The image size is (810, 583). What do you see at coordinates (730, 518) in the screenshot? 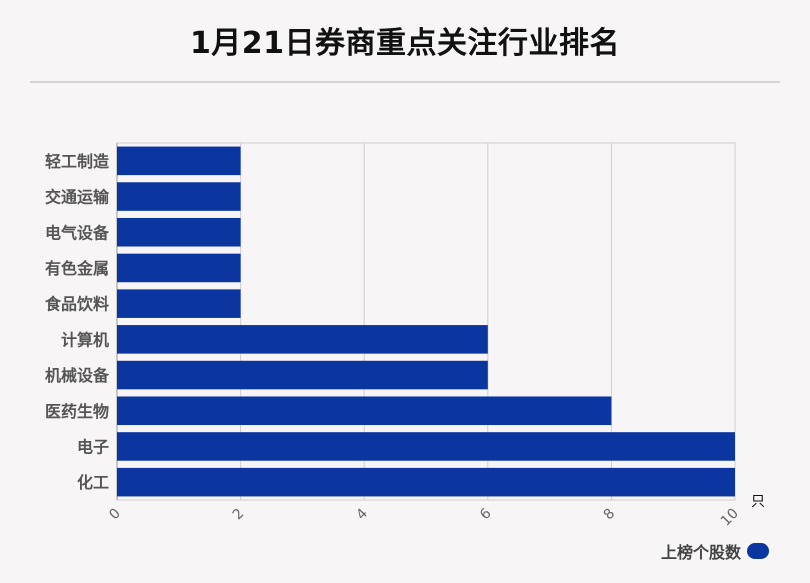
I see `x-tick-label: 10` at bounding box center [730, 518].